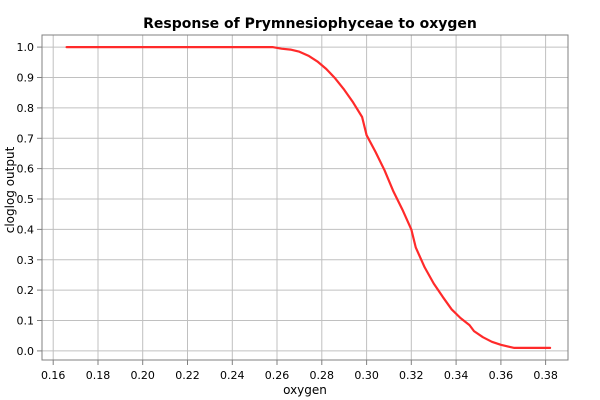 The width and height of the screenshot is (600, 400). What do you see at coordinates (26, 351) in the screenshot?
I see `y-tick-label: 0.0` at bounding box center [26, 351].